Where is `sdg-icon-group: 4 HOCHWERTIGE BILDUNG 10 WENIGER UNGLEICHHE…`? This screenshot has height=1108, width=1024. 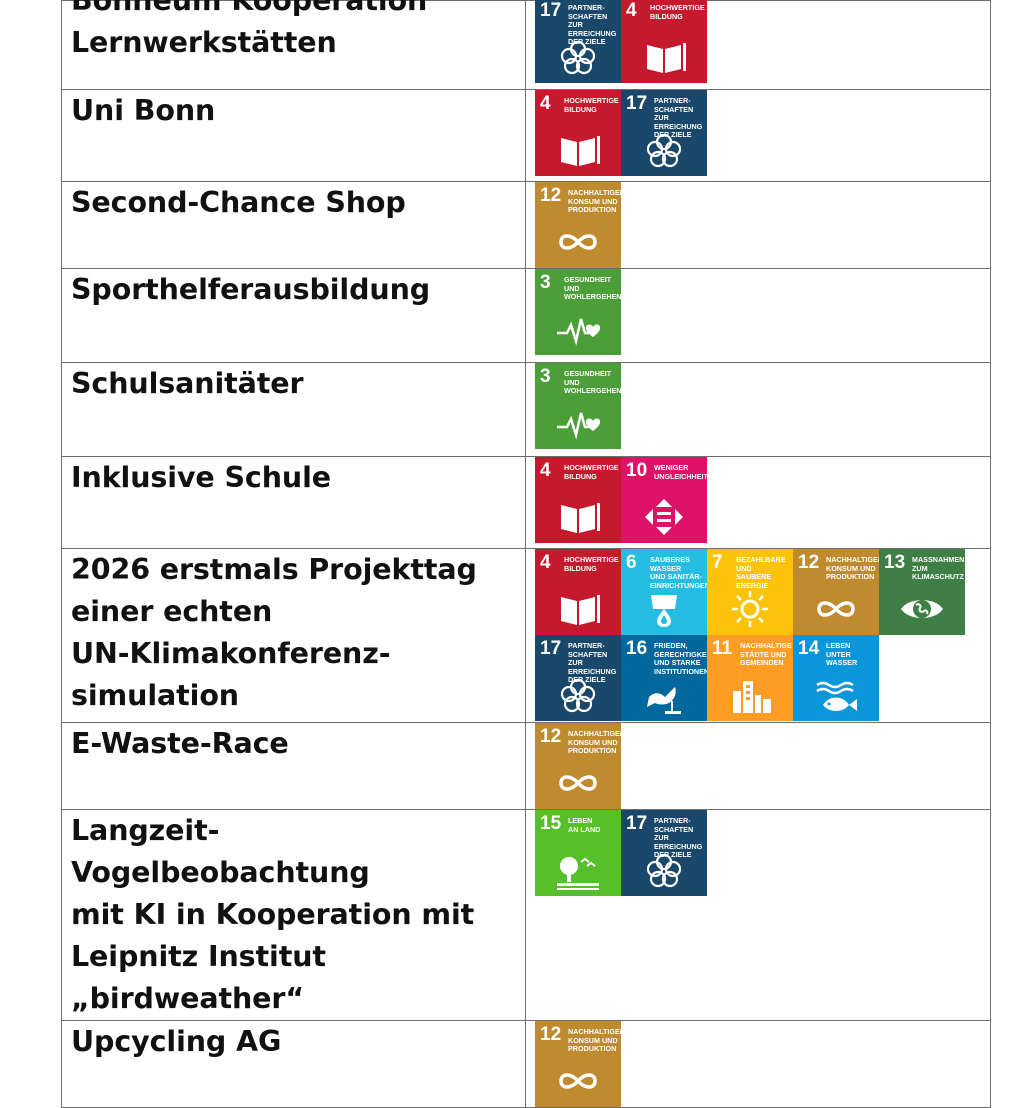 sdg-icon-group: 4 HOCHWERTIGE BILDUNG 10 WENIGER UNGLEICHHE… is located at coordinates (750, 500).